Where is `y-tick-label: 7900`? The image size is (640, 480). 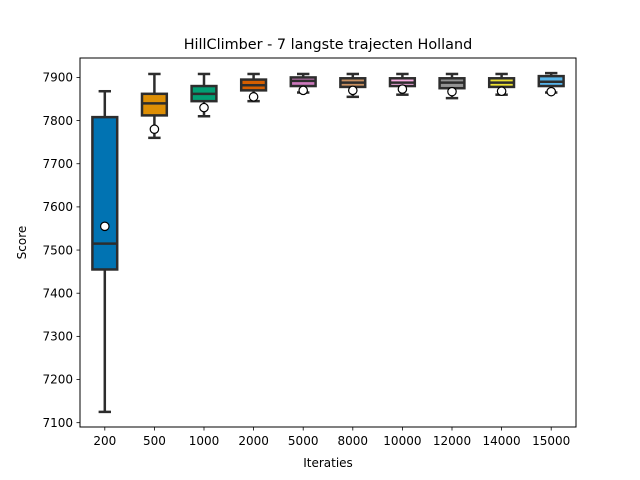 y-tick-label: 7900 is located at coordinates (57, 78).